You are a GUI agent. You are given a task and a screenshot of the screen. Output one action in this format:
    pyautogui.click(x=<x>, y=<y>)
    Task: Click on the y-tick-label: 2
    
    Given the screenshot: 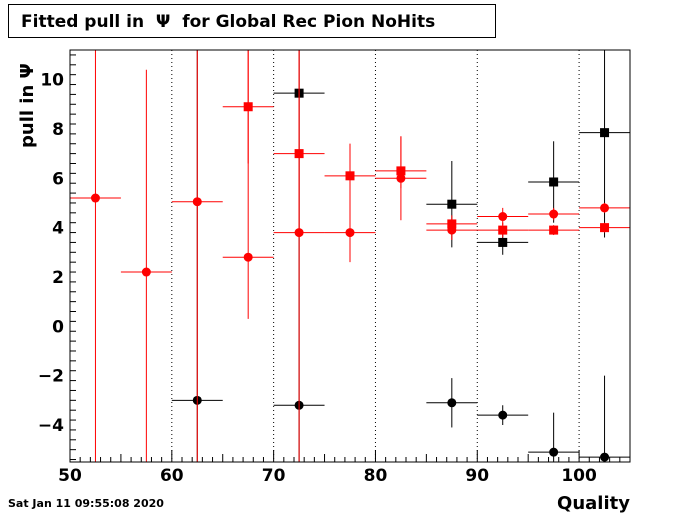 What is the action you would take?
    pyautogui.click(x=58, y=278)
    